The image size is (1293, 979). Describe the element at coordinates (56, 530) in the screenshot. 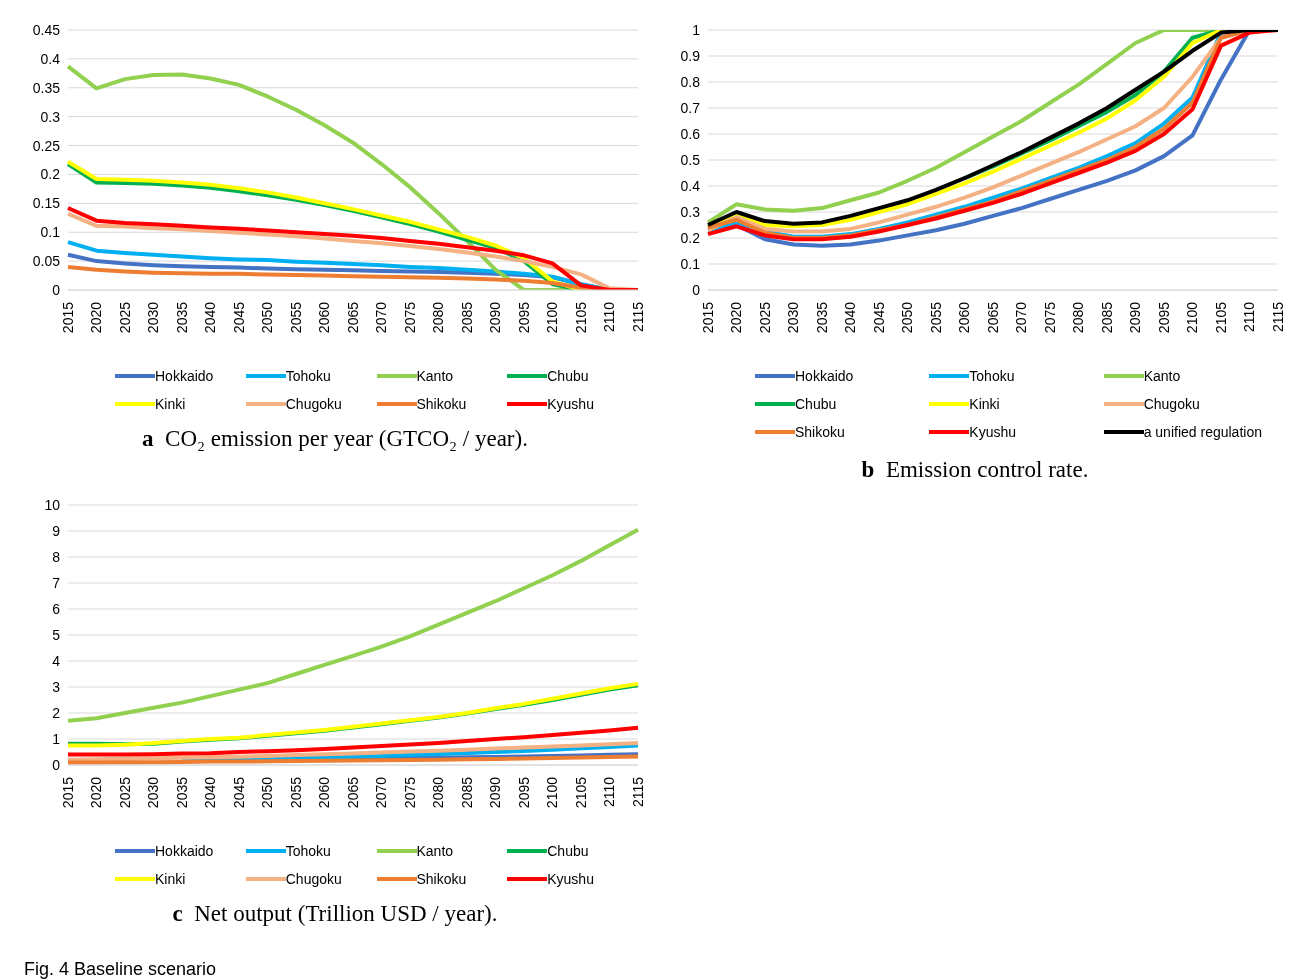

I see `y-tick-label: 9` at that location.